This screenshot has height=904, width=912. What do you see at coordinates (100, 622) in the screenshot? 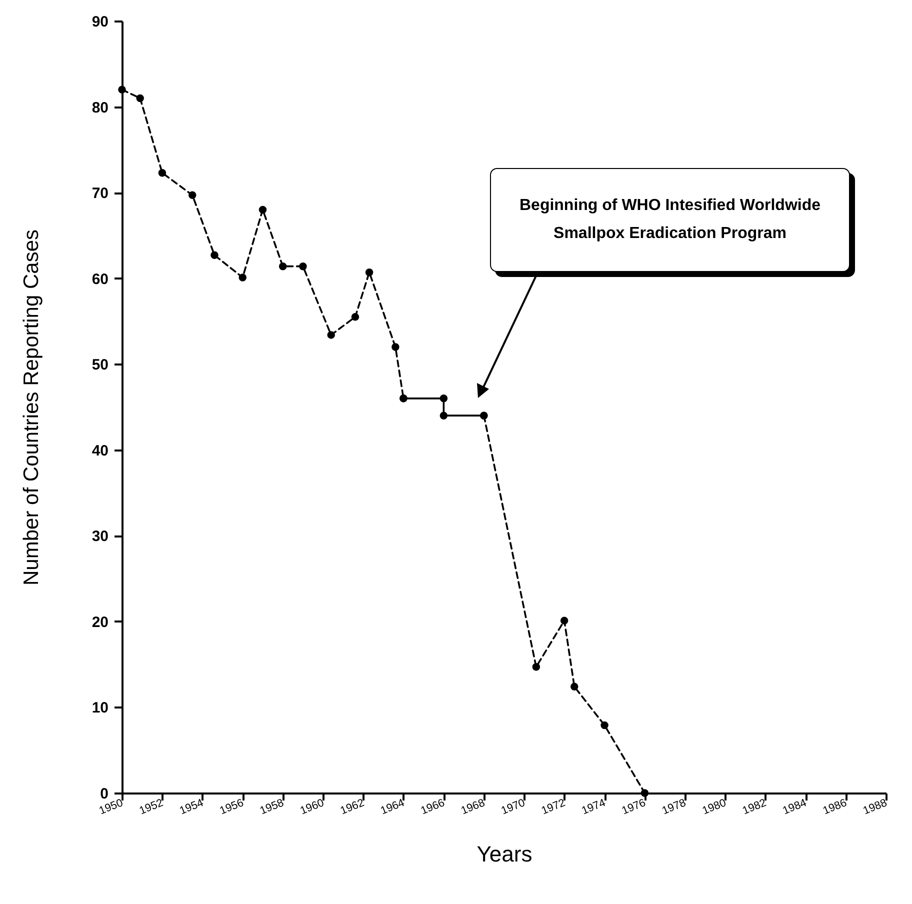
I see `y-tick-label: 20` at bounding box center [100, 622].